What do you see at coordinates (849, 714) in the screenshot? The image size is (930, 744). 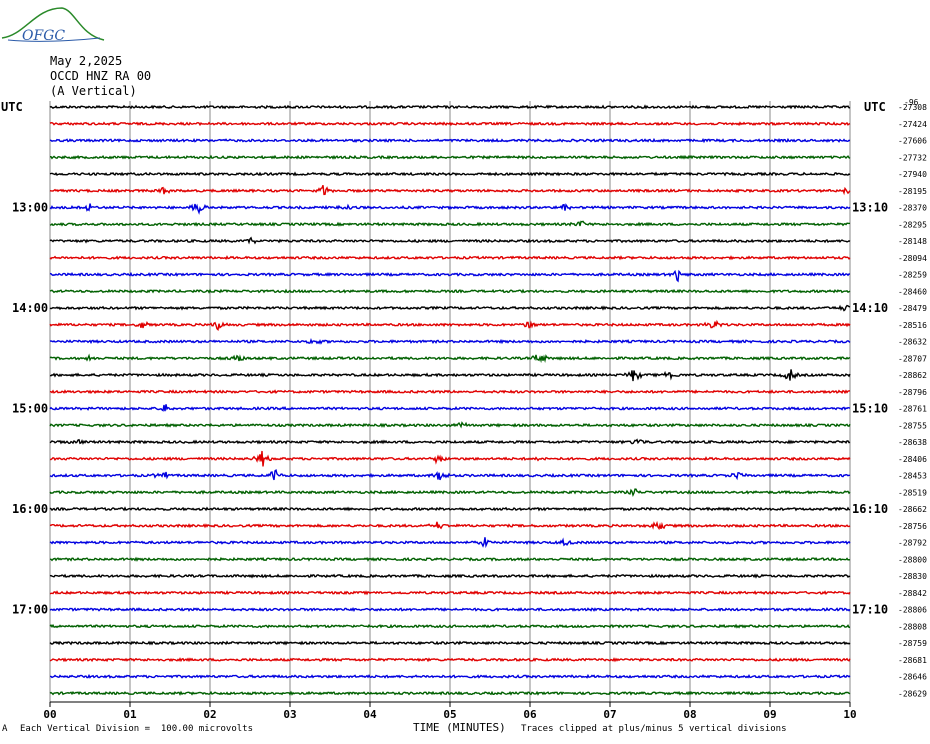 I see `x-tick-label: 10` at bounding box center [849, 714].